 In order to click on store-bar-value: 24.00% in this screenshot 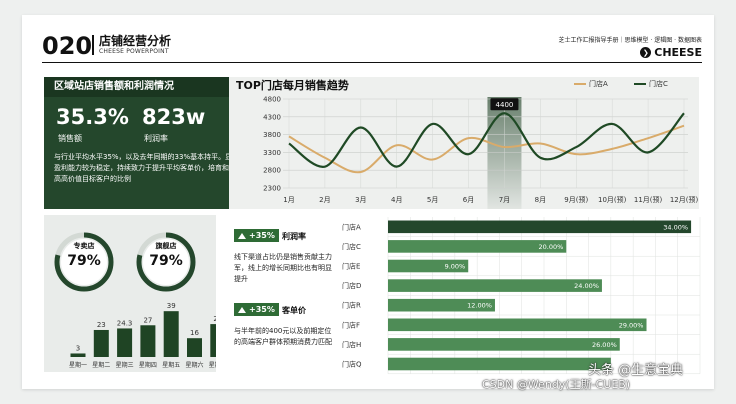, I will do `click(586, 286)`.